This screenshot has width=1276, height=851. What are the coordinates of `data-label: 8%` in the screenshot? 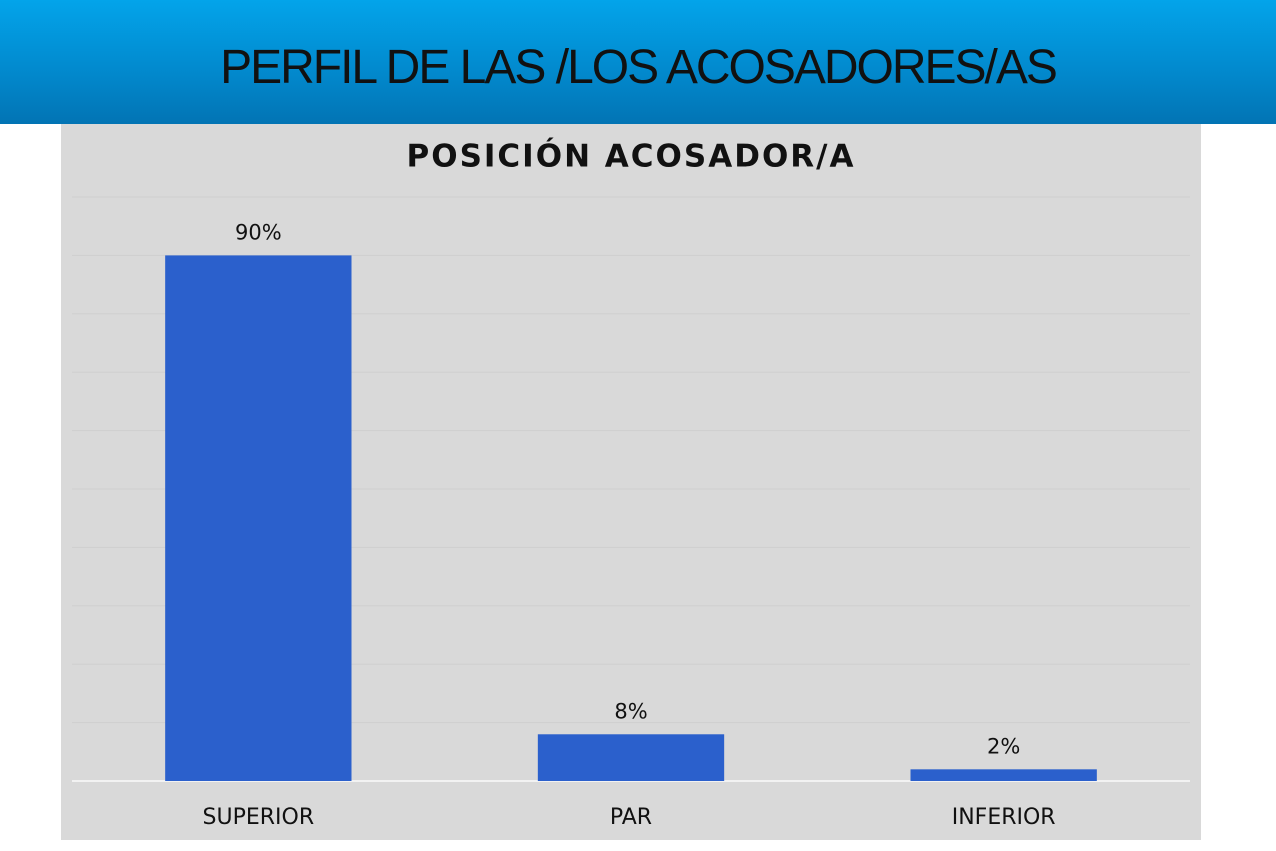 It's located at (630, 711).